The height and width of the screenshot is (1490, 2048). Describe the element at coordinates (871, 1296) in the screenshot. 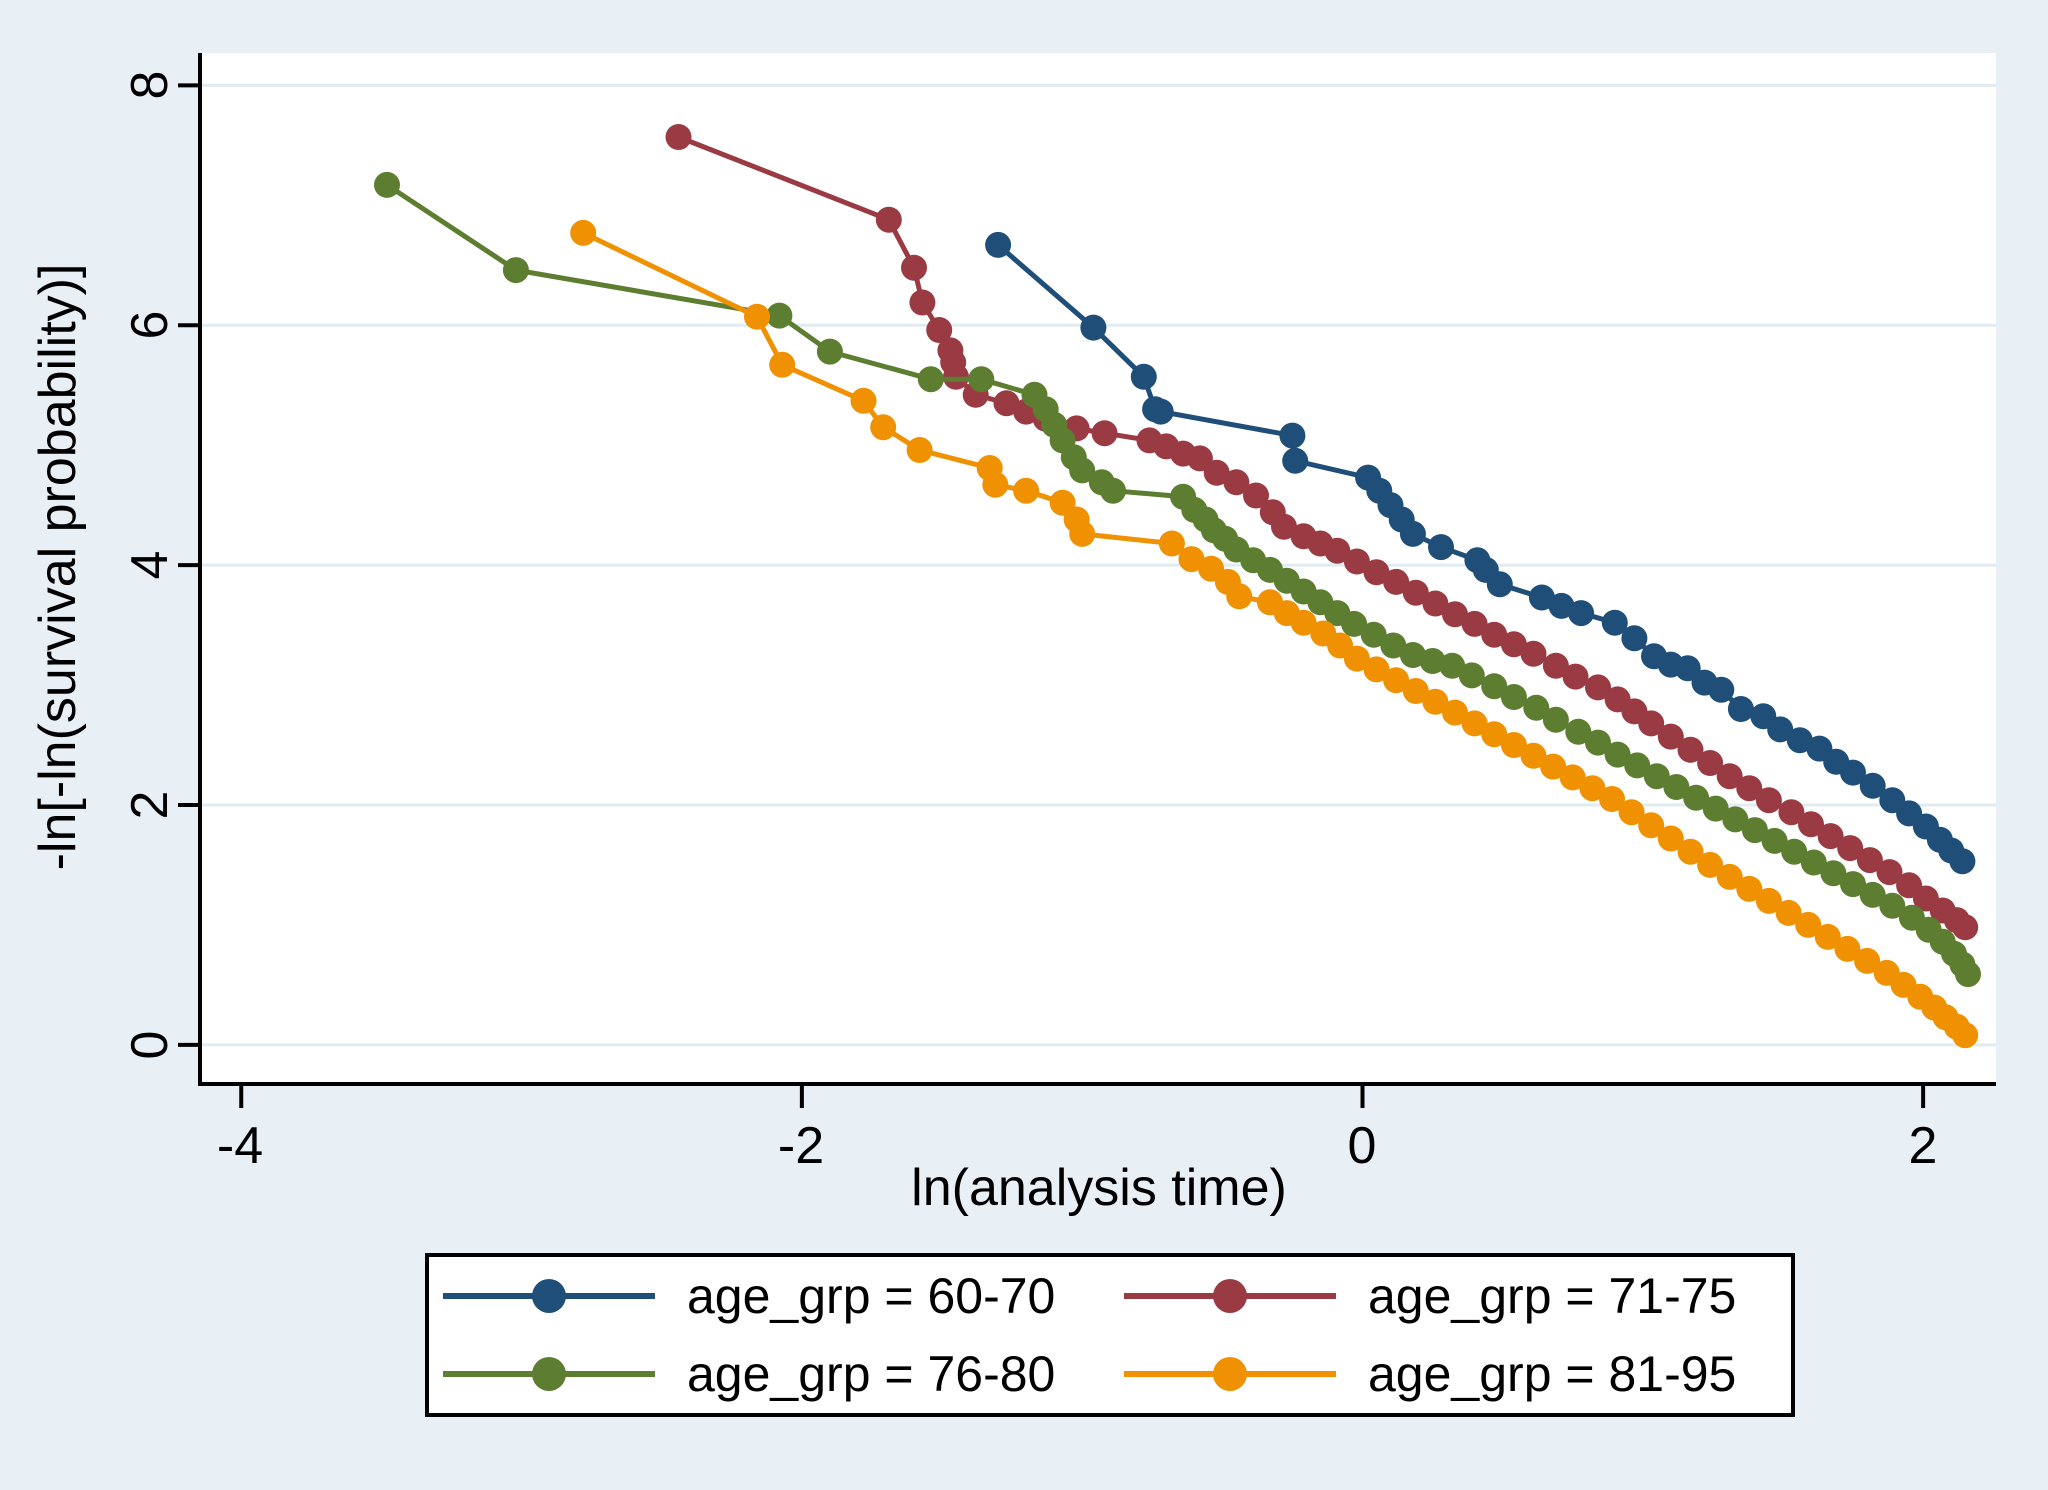

I see `legend-label: age_grp = 60-70` at that location.